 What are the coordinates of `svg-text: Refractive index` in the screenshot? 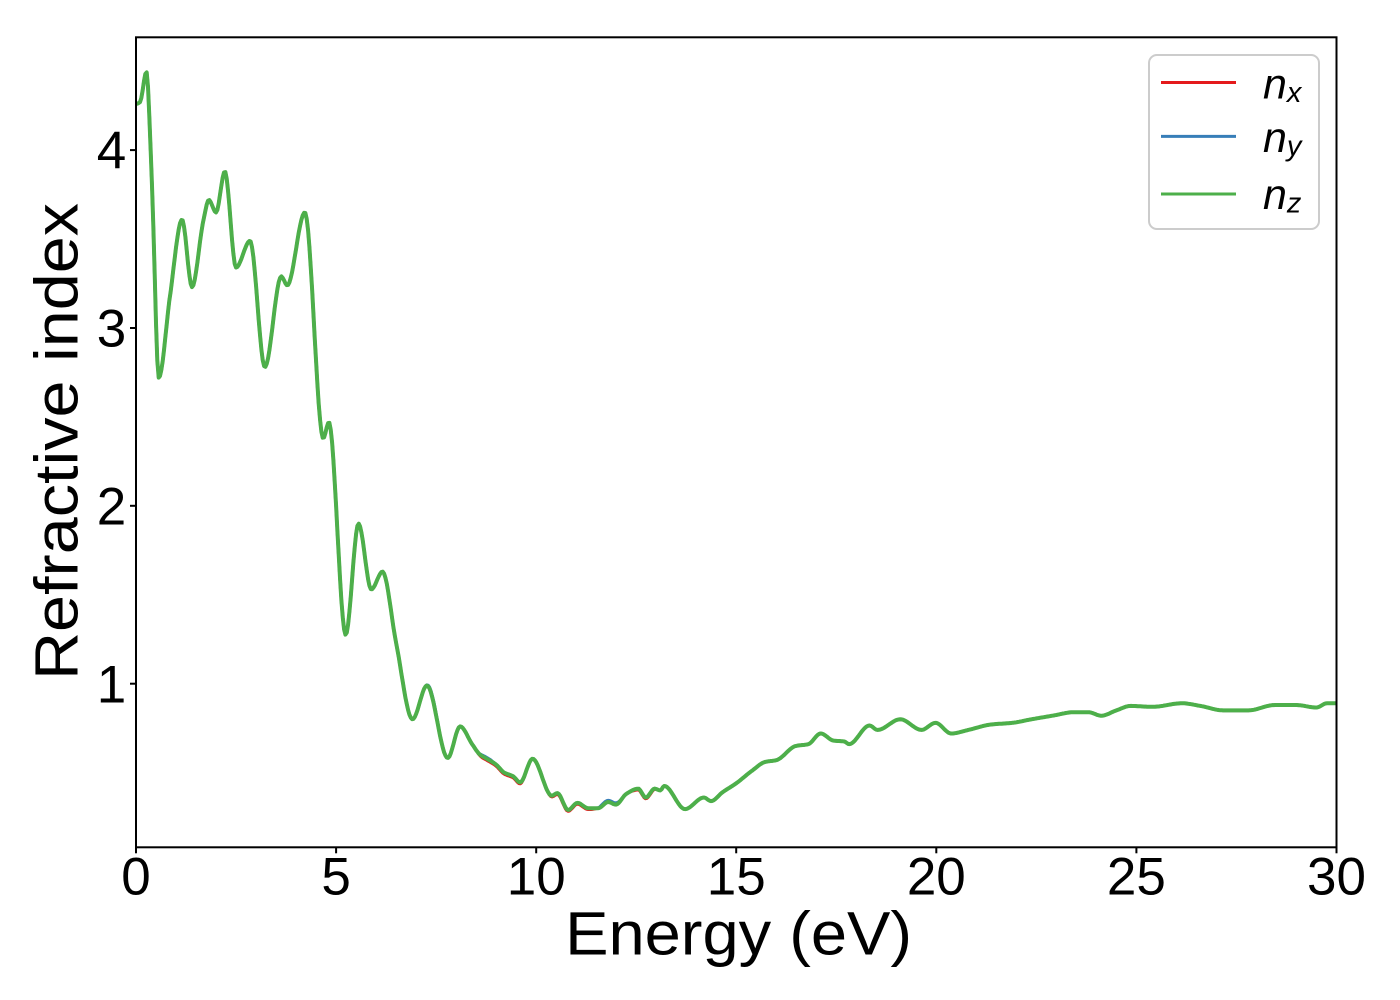 It's located at (56, 441).